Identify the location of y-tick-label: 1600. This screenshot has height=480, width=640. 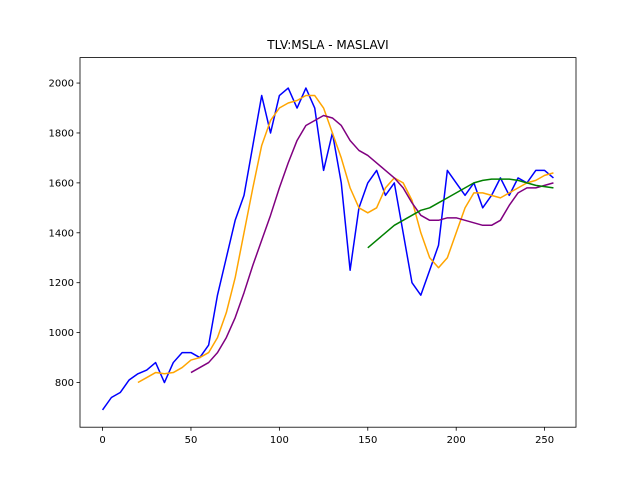
(61, 183).